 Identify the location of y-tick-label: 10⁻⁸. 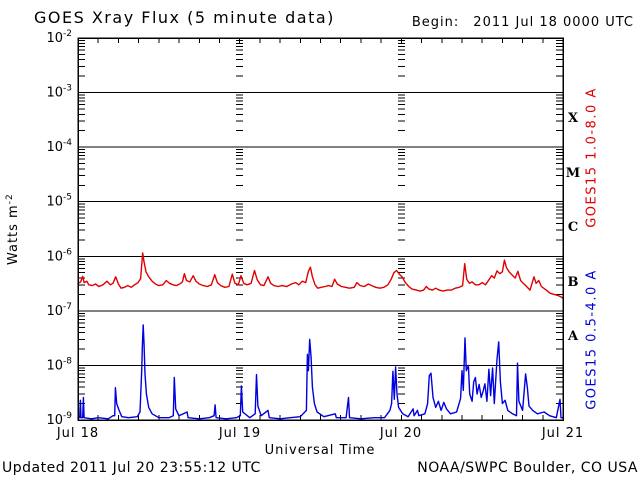
(59, 364).